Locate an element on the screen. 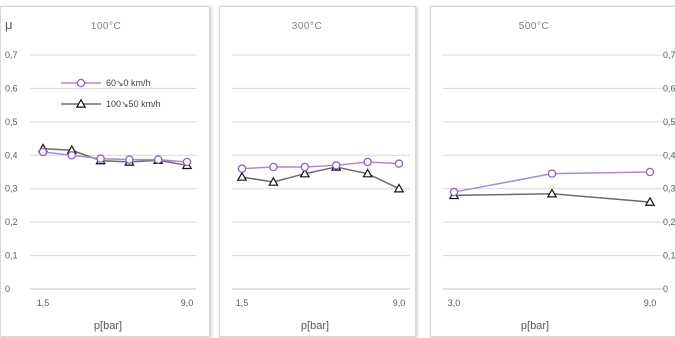 This screenshot has width=675, height=338. x-tick-label: 3,0 is located at coordinates (454, 303).